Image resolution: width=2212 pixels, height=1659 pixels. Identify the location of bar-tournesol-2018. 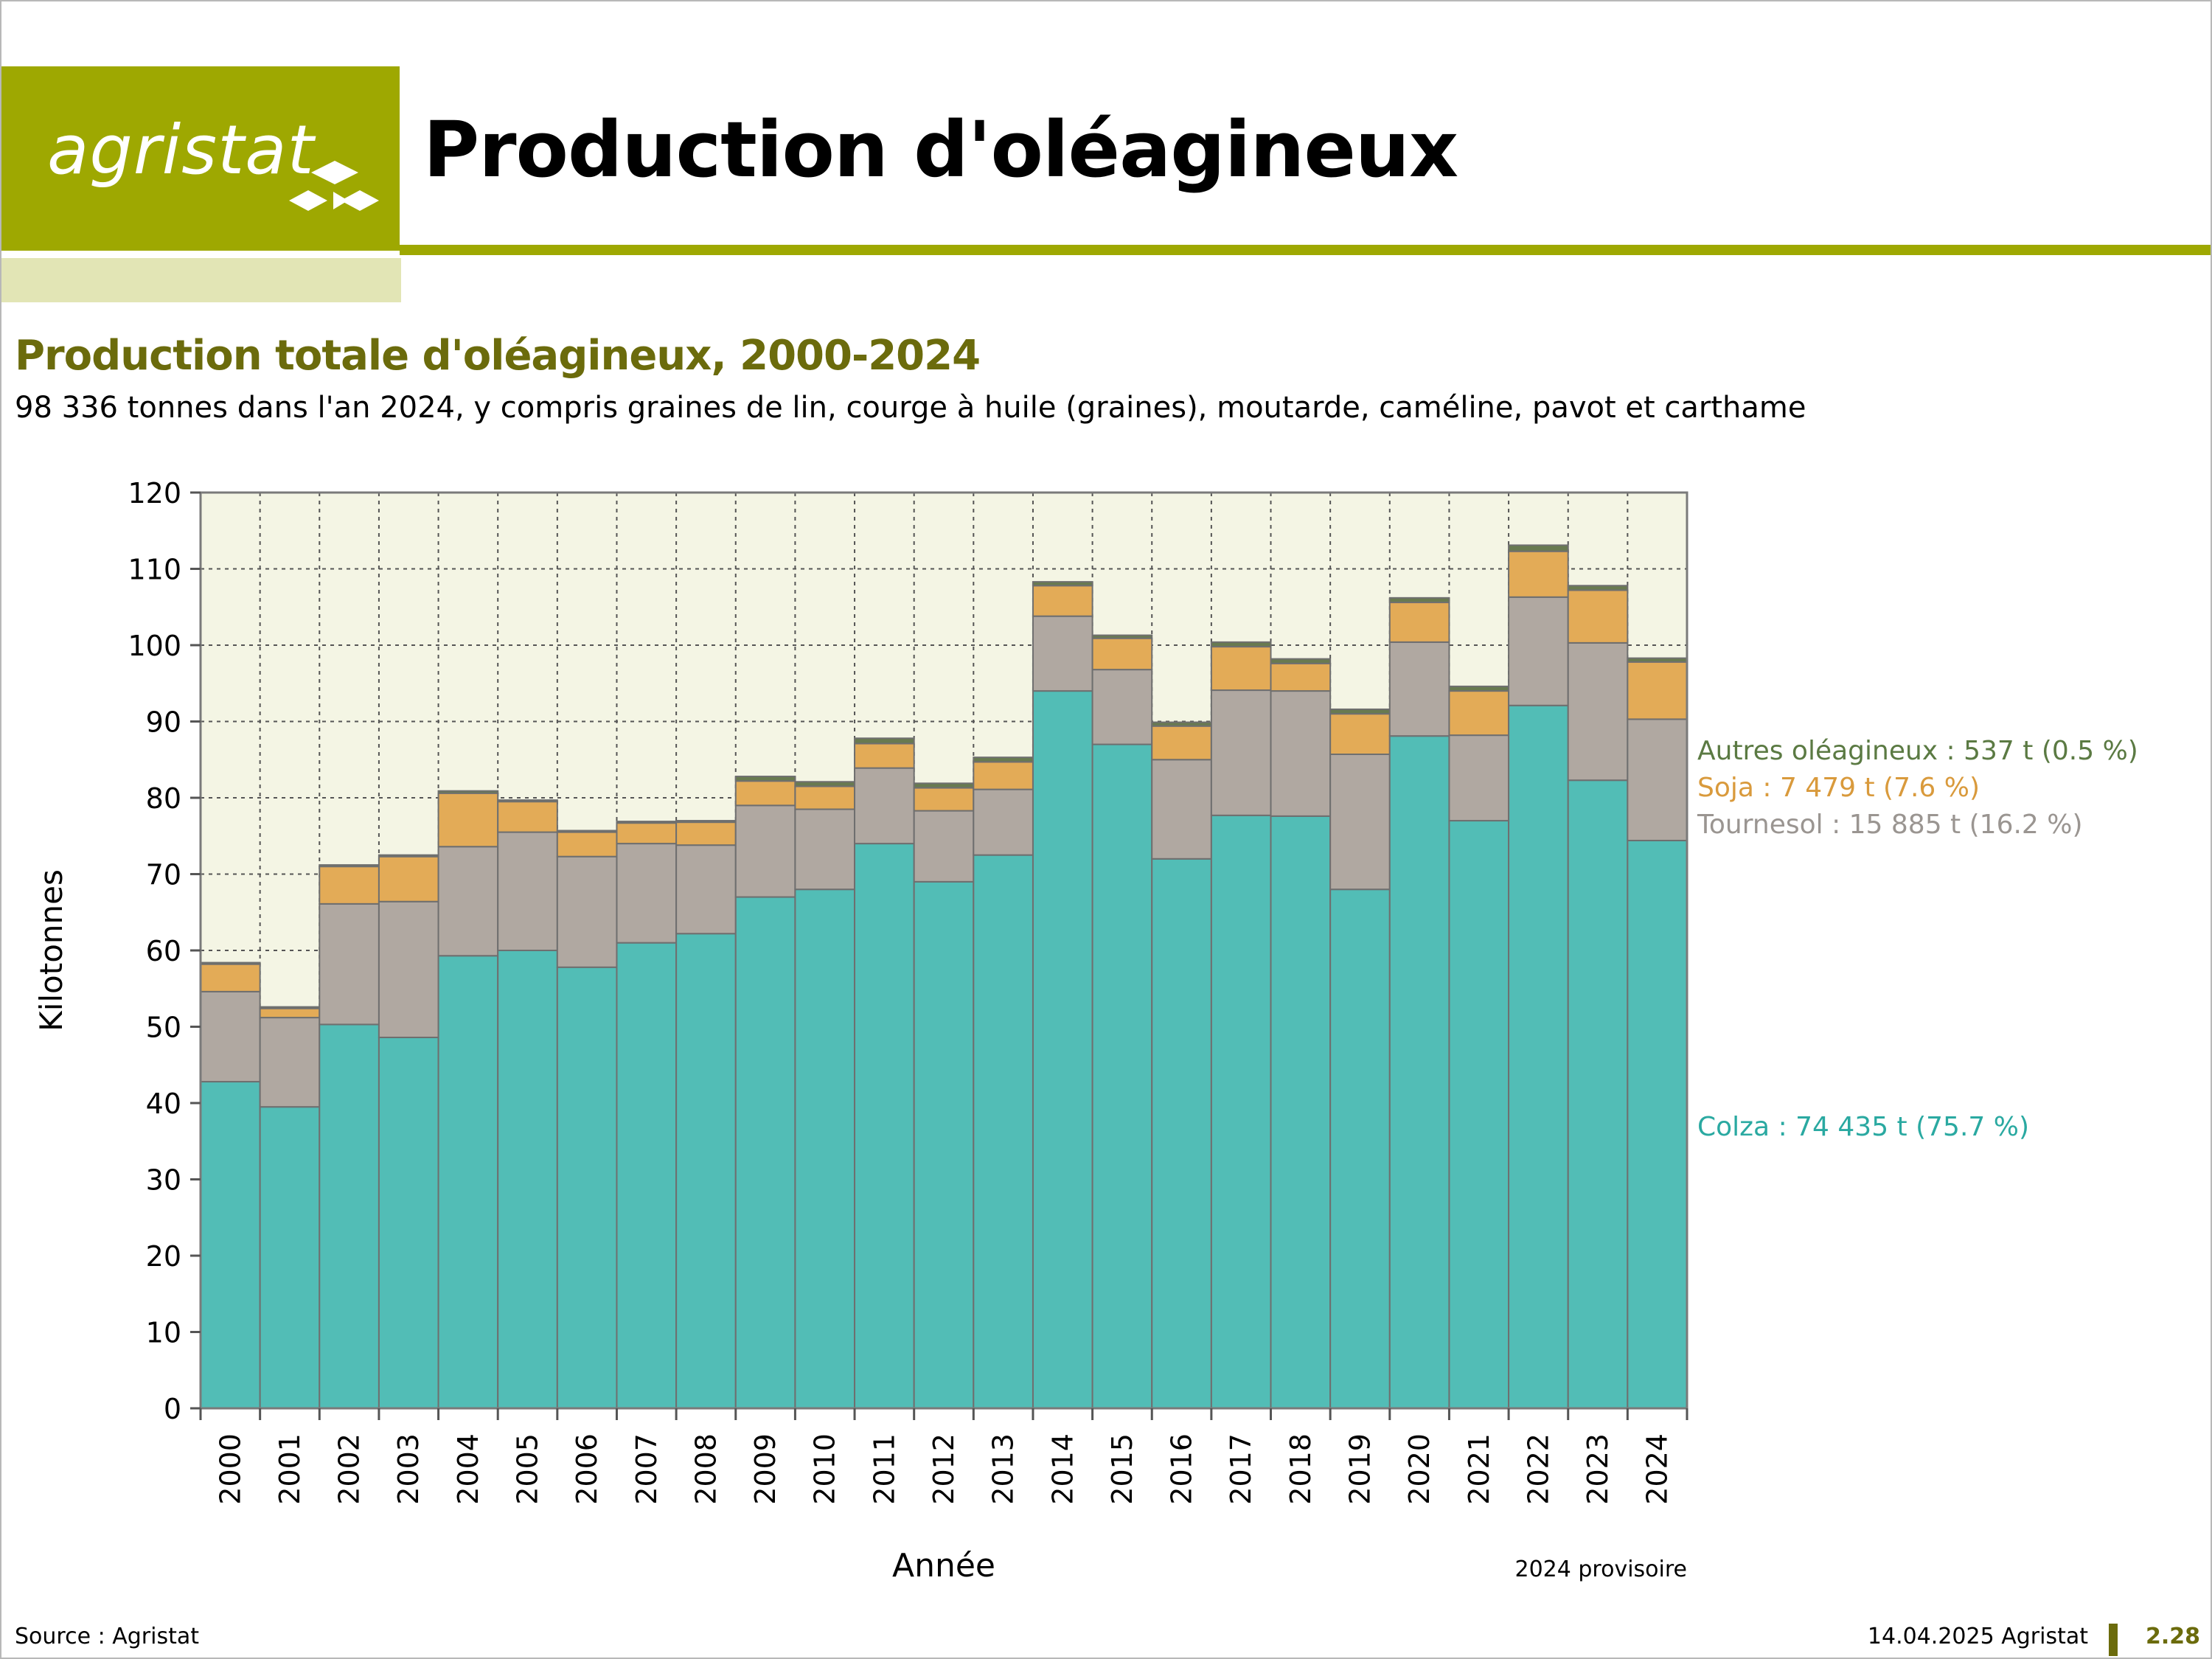
(1301, 753).